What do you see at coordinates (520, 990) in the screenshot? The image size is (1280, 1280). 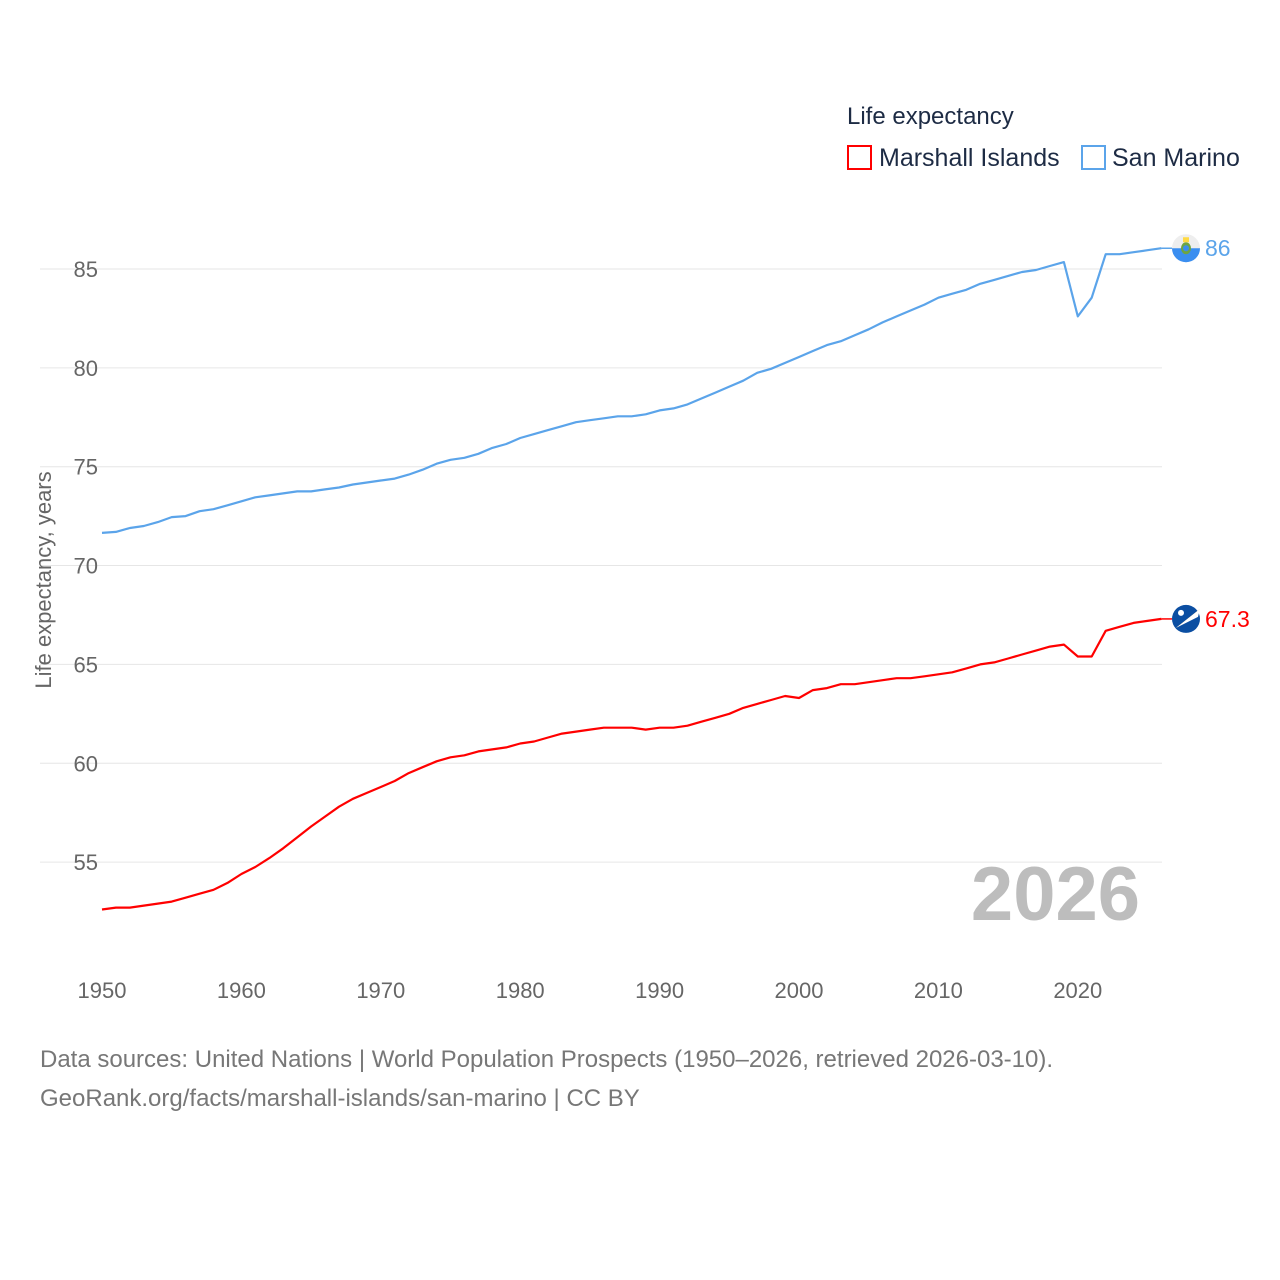 I see `x-tick-label: 1980` at bounding box center [520, 990].